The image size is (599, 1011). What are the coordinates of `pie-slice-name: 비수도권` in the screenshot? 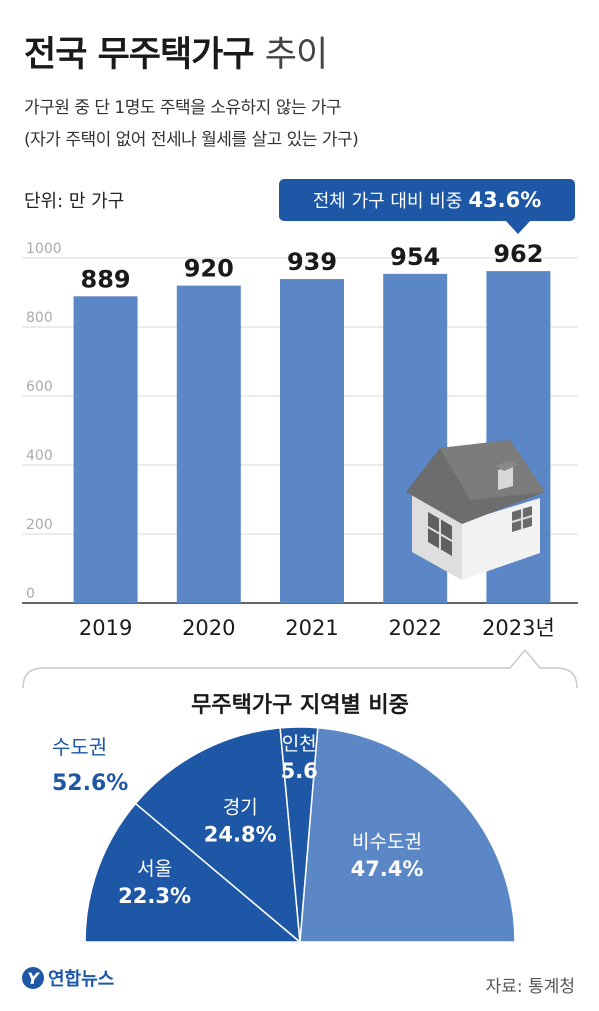 It's located at (387, 842).